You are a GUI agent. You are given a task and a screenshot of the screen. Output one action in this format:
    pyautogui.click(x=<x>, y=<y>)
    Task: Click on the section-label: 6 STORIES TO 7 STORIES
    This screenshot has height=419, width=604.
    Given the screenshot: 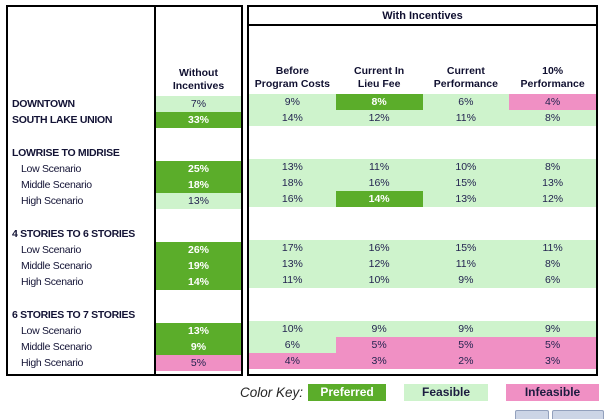 What is the action you would take?
    pyautogui.click(x=73, y=315)
    